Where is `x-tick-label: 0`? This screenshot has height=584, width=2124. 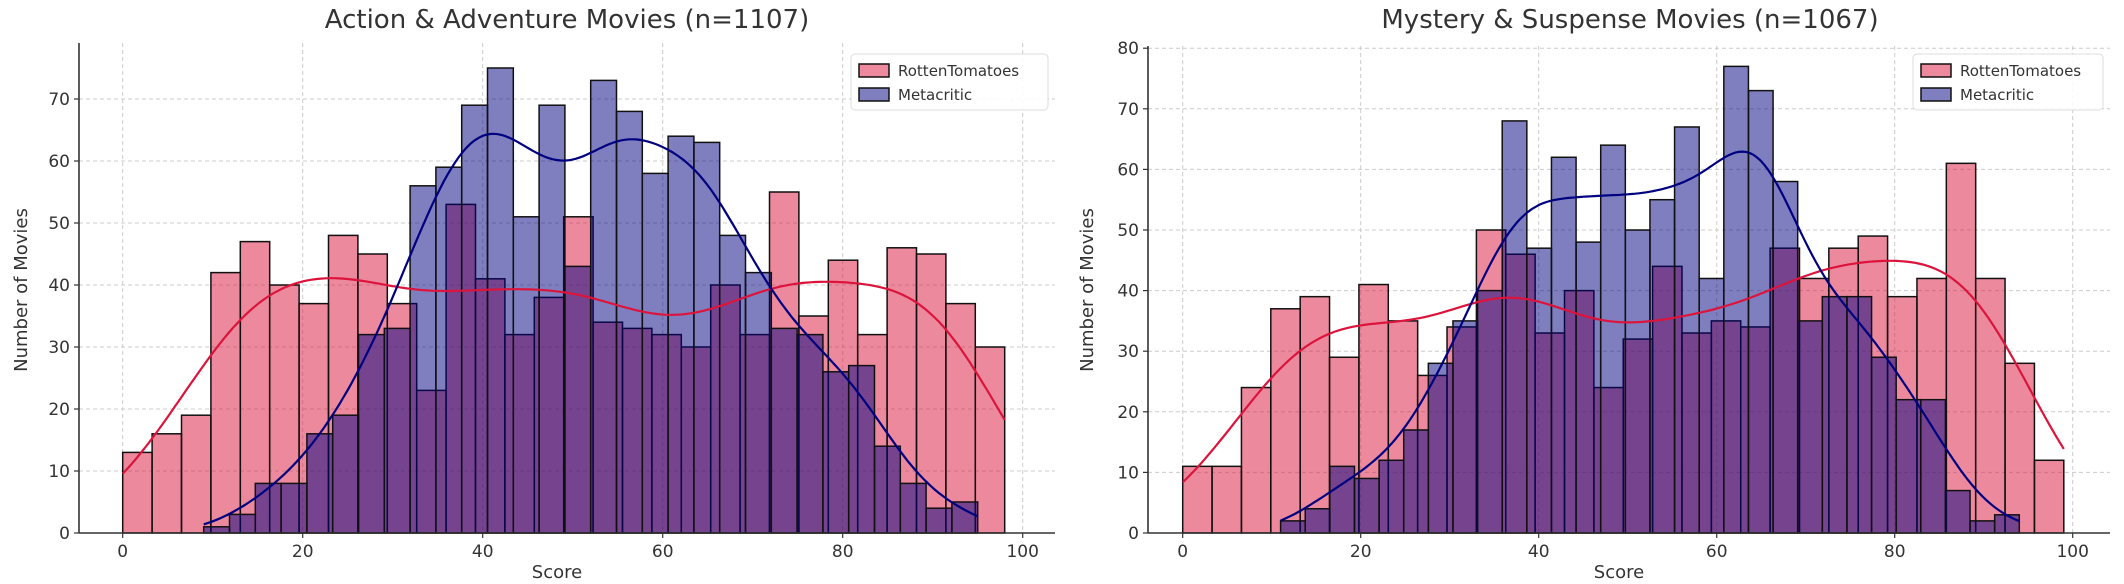
x-tick-label: 0 is located at coordinates (122, 552).